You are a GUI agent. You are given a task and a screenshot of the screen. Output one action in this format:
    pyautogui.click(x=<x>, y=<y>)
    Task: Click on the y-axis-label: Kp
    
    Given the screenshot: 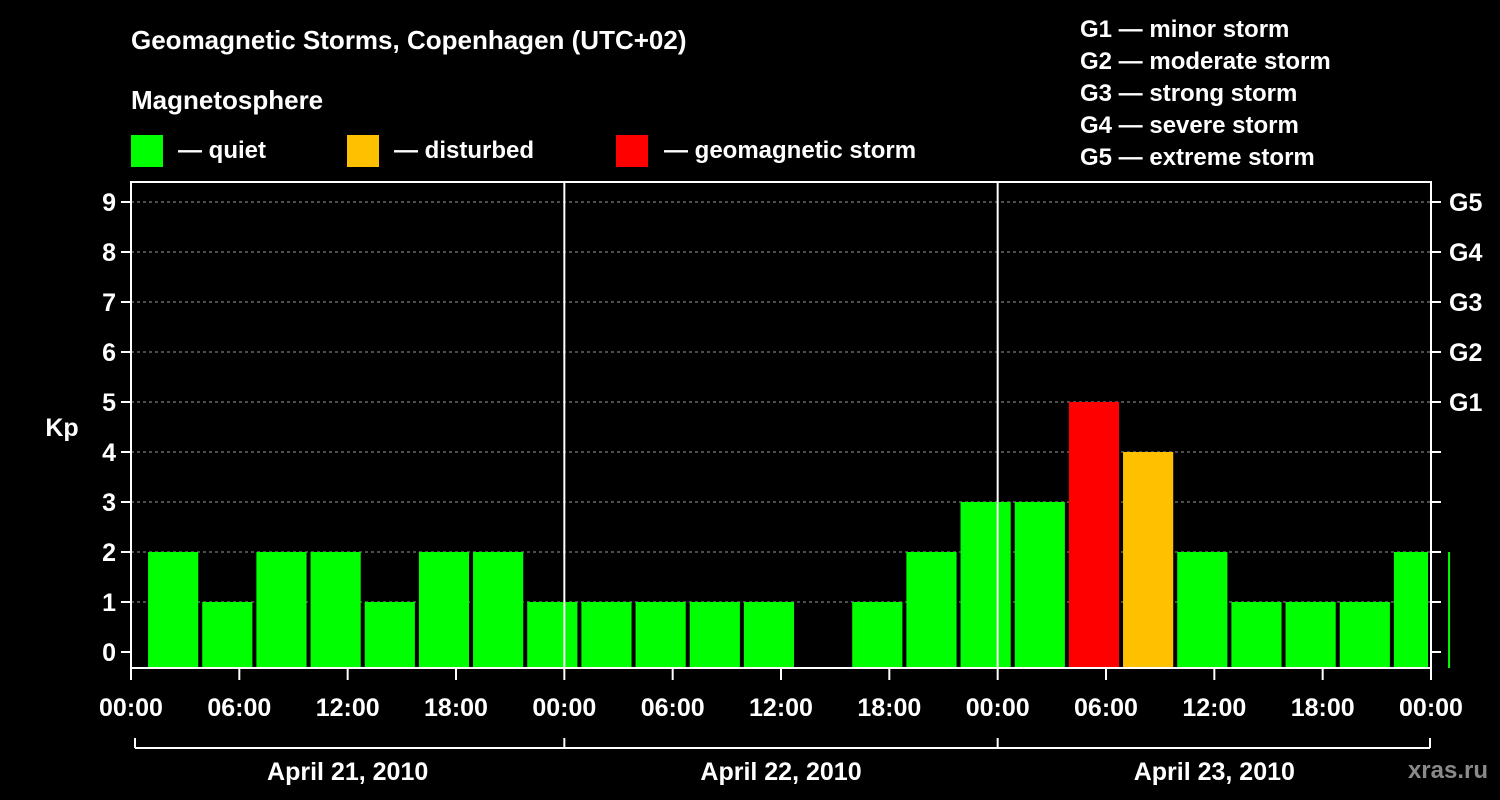 What is the action you would take?
    pyautogui.click(x=61, y=428)
    